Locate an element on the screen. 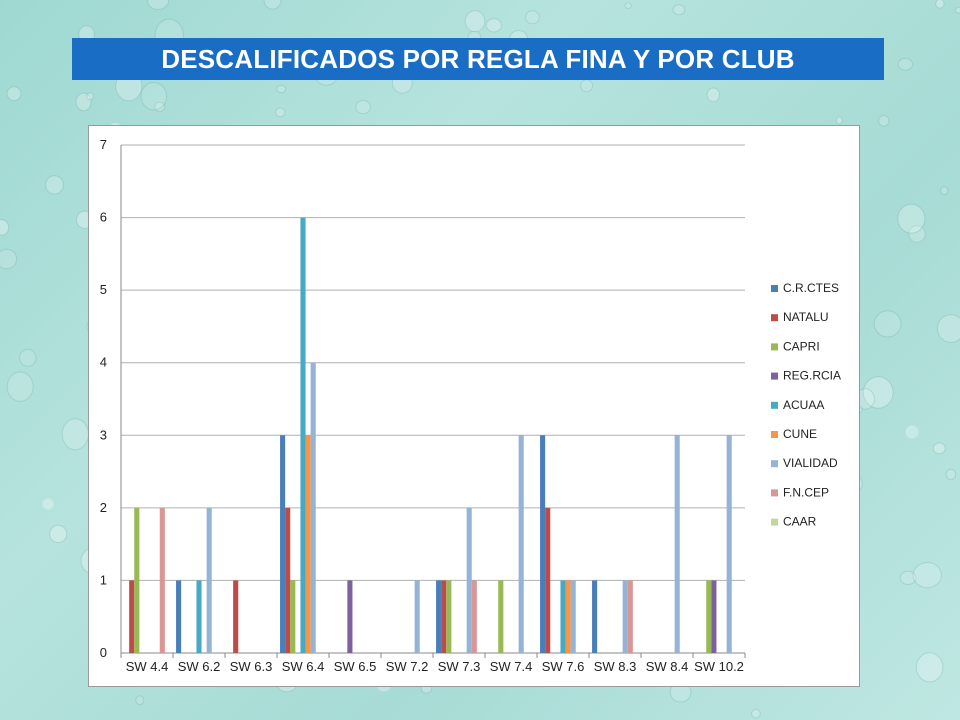 The height and width of the screenshot is (720, 960). legend-label: C.R.CTES is located at coordinates (811, 288).